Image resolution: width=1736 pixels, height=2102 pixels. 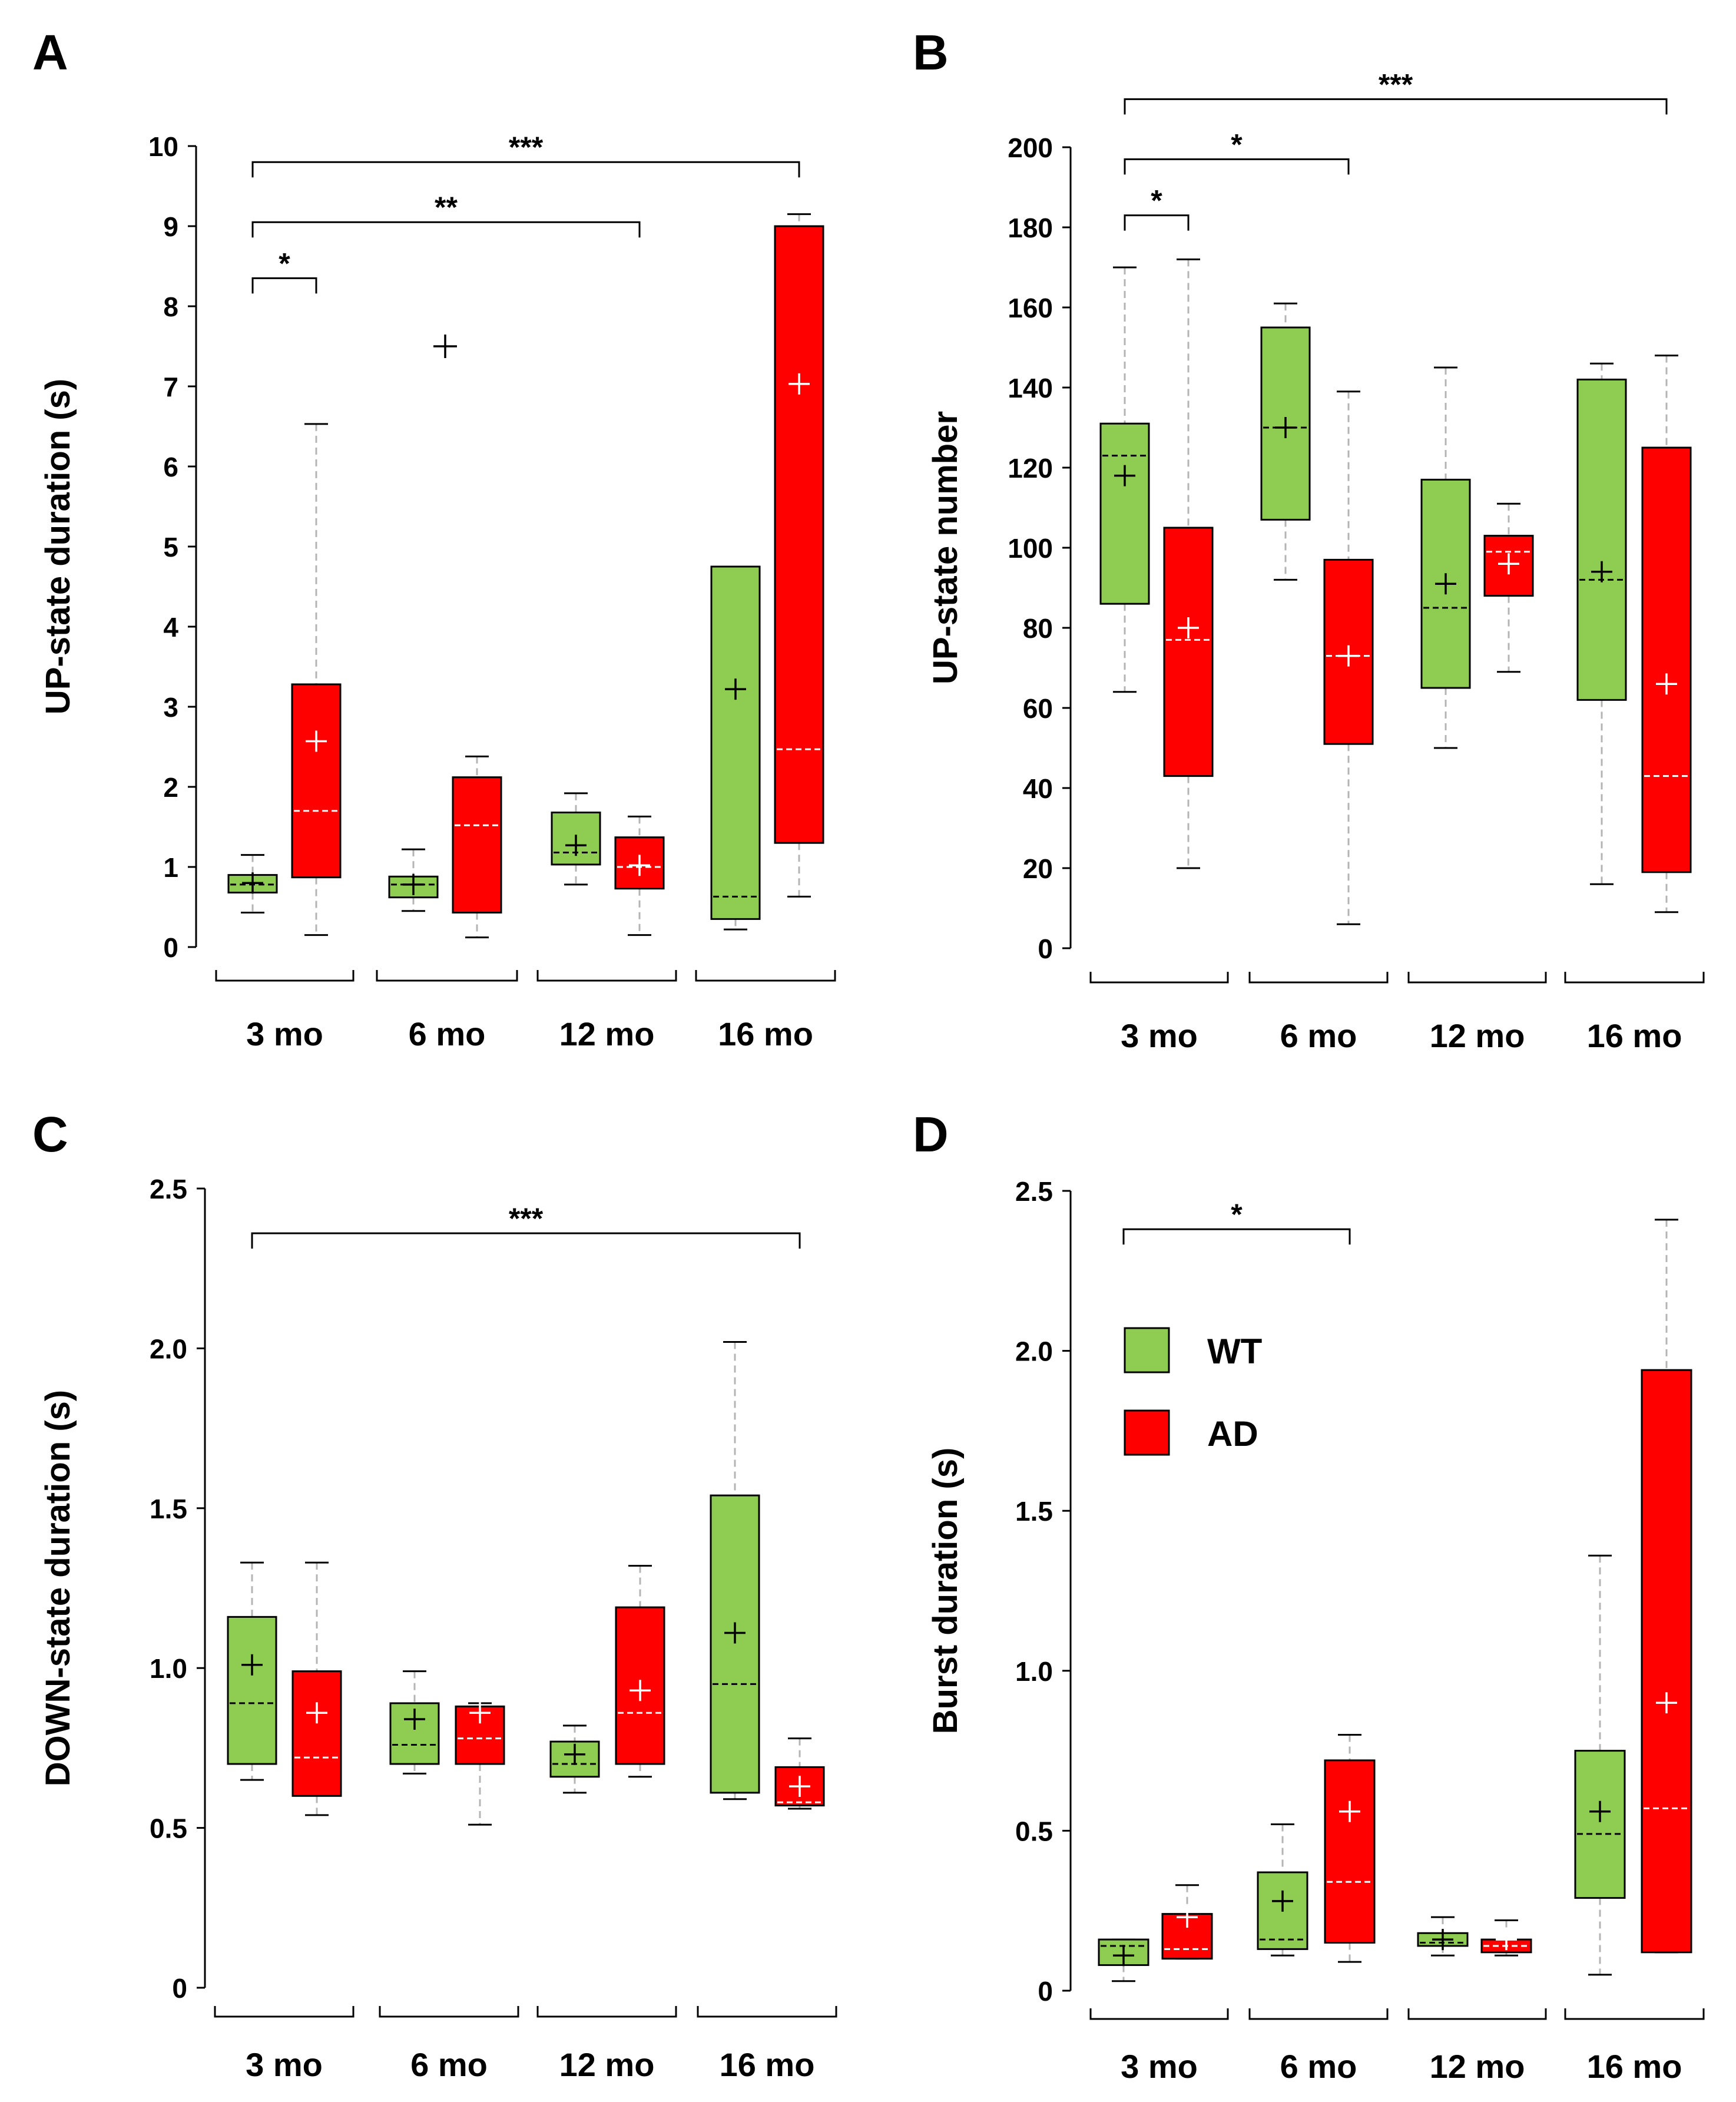 What do you see at coordinates (945, 547) in the screenshot?
I see `y-axis-title: UP-state number` at bounding box center [945, 547].